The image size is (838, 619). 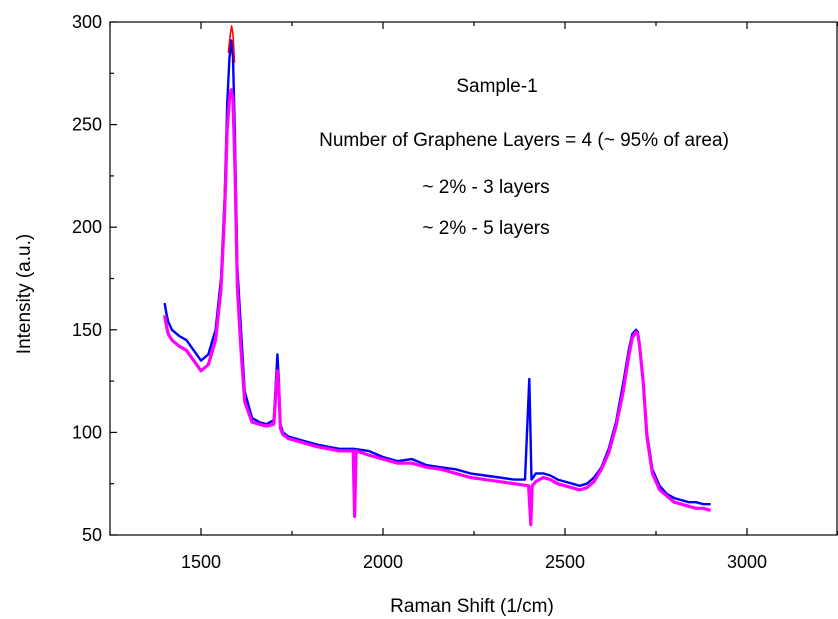 What do you see at coordinates (87, 22) in the screenshot?
I see `y-tick-label: 300` at bounding box center [87, 22].